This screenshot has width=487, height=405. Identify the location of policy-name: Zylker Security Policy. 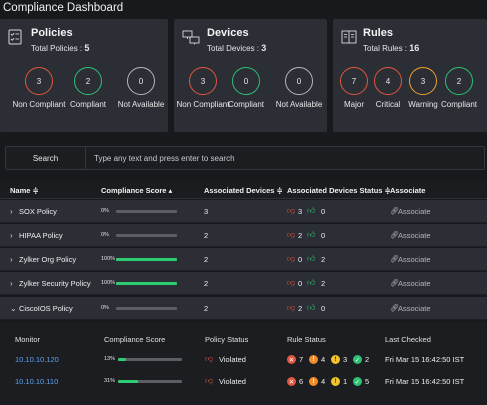
(55, 283).